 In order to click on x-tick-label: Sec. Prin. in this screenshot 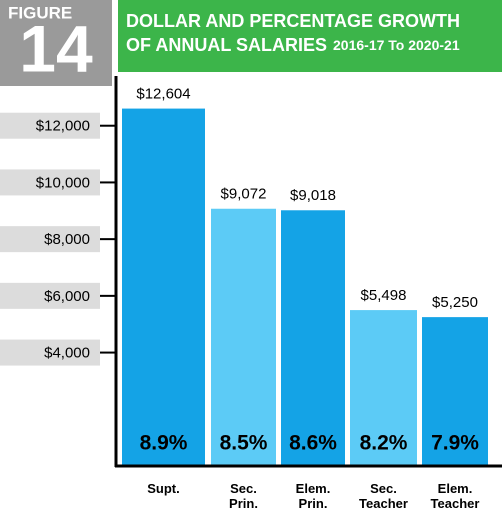, I will do `click(243, 496)`.